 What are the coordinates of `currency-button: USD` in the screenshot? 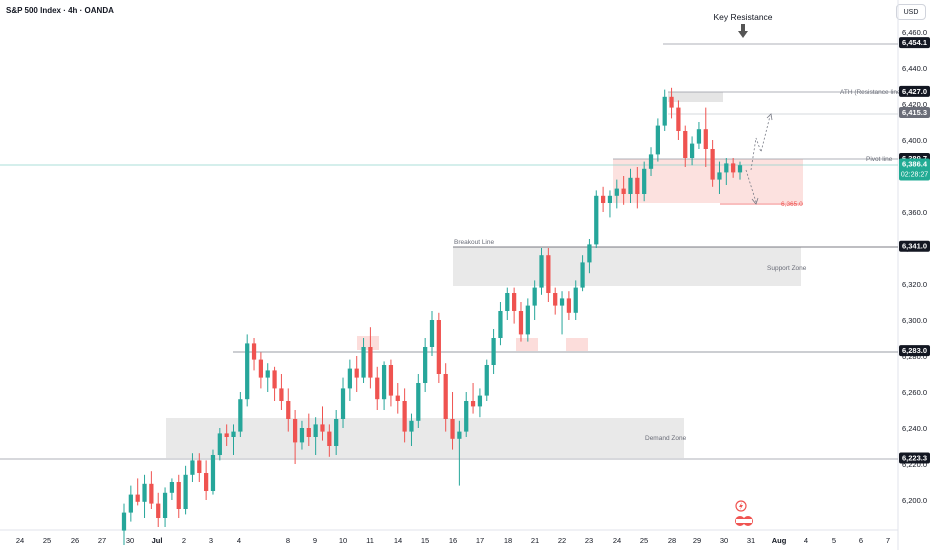 It's located at (911, 12).